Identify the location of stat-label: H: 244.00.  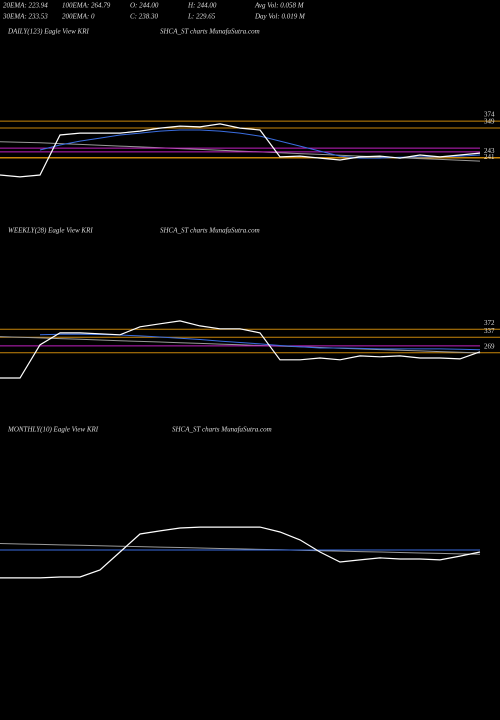
(202, 6).